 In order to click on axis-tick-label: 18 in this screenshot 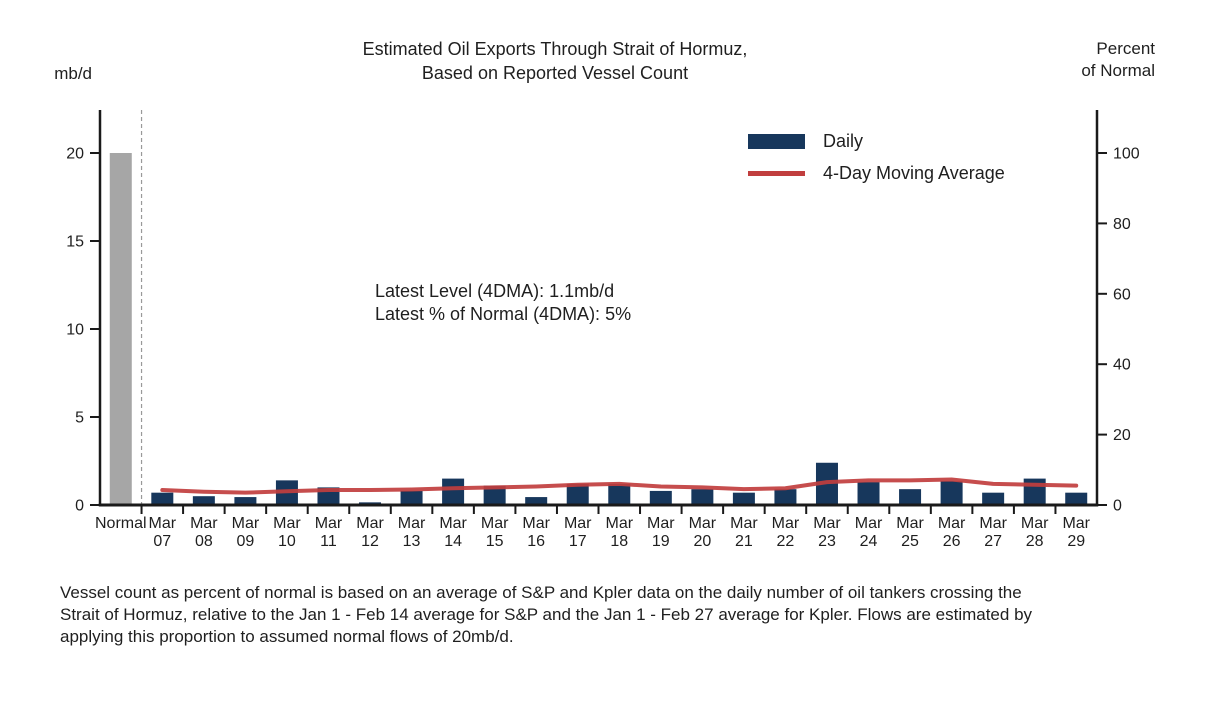, I will do `click(619, 541)`.